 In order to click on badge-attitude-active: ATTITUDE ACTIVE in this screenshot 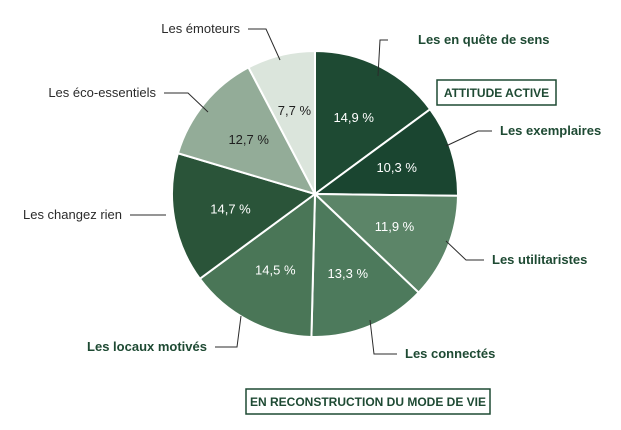, I will do `click(496, 92)`.